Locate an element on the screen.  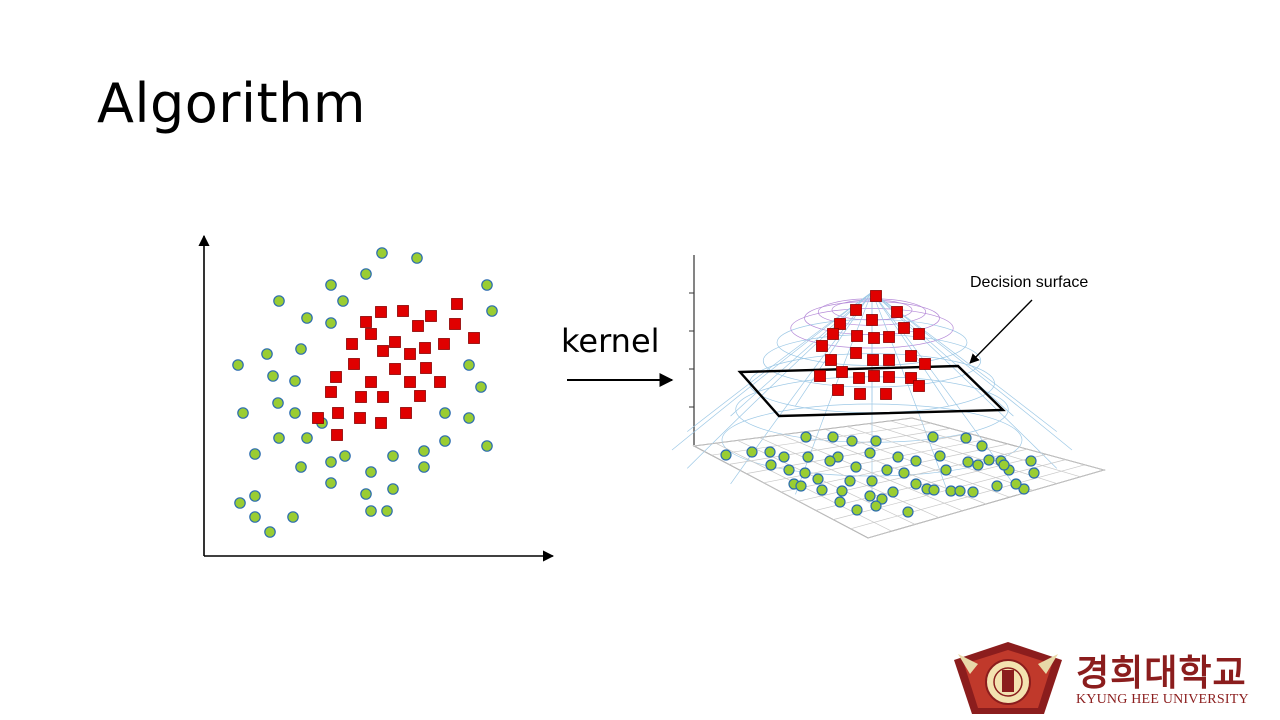
university-emblem is located at coordinates (1008, 678).